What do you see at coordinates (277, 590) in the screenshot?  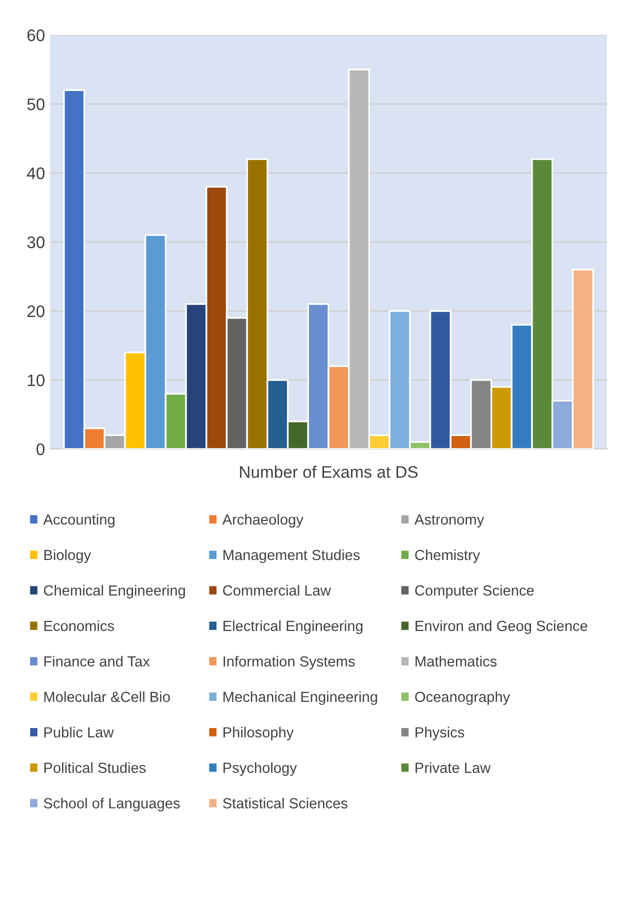 I see `legend-label: Commercial Law` at bounding box center [277, 590].